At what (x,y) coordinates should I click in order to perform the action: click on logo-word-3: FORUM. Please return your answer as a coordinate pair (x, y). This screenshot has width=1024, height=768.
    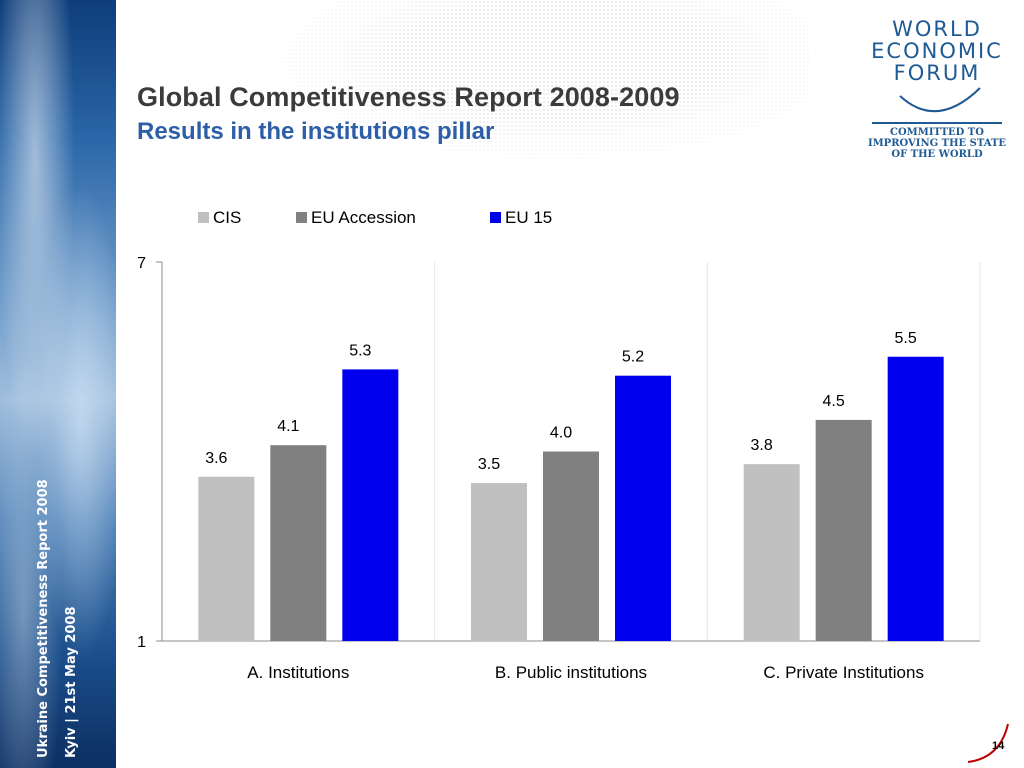
    Looking at the image, I should click on (937, 73).